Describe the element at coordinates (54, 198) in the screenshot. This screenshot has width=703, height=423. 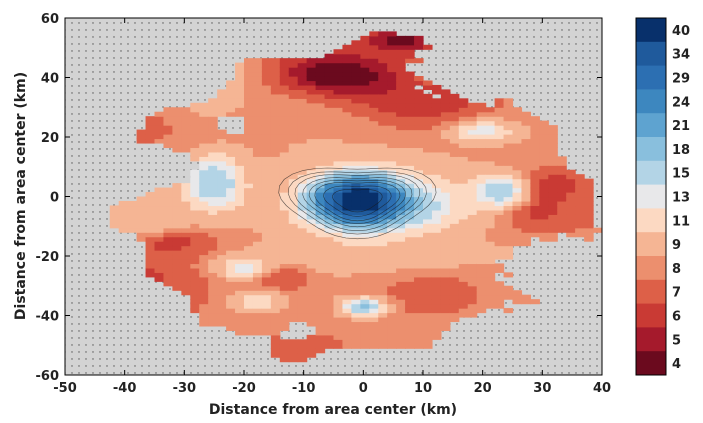
I see `y-tick-label: 0` at that location.